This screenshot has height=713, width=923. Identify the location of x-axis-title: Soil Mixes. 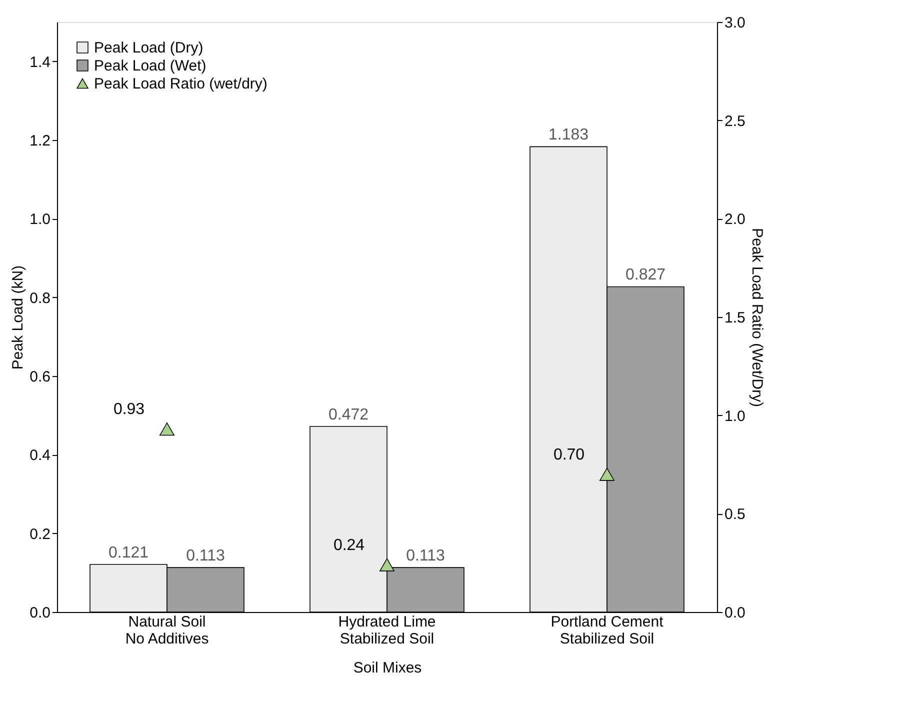
(387, 668).